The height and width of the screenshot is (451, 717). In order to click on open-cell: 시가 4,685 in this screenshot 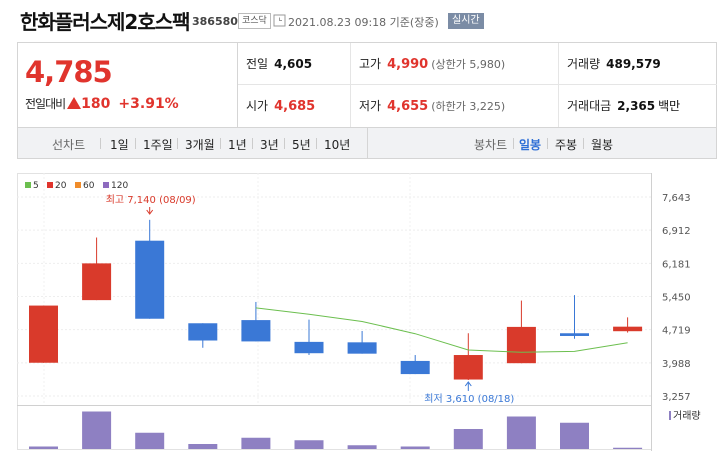, I will do `click(294, 106)`.